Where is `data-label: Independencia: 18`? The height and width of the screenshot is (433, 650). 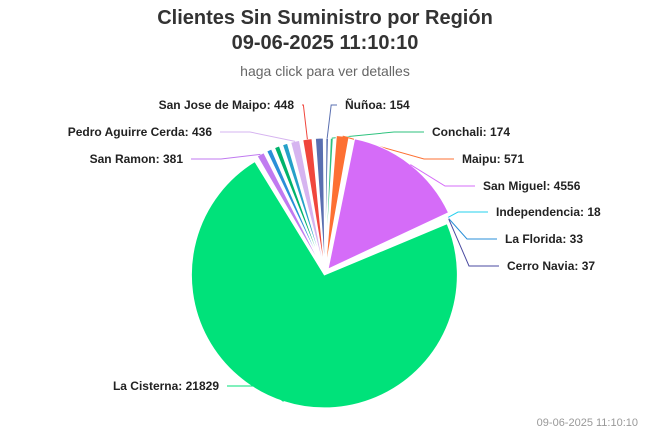 data-label: Independencia: 18 is located at coordinates (548, 212).